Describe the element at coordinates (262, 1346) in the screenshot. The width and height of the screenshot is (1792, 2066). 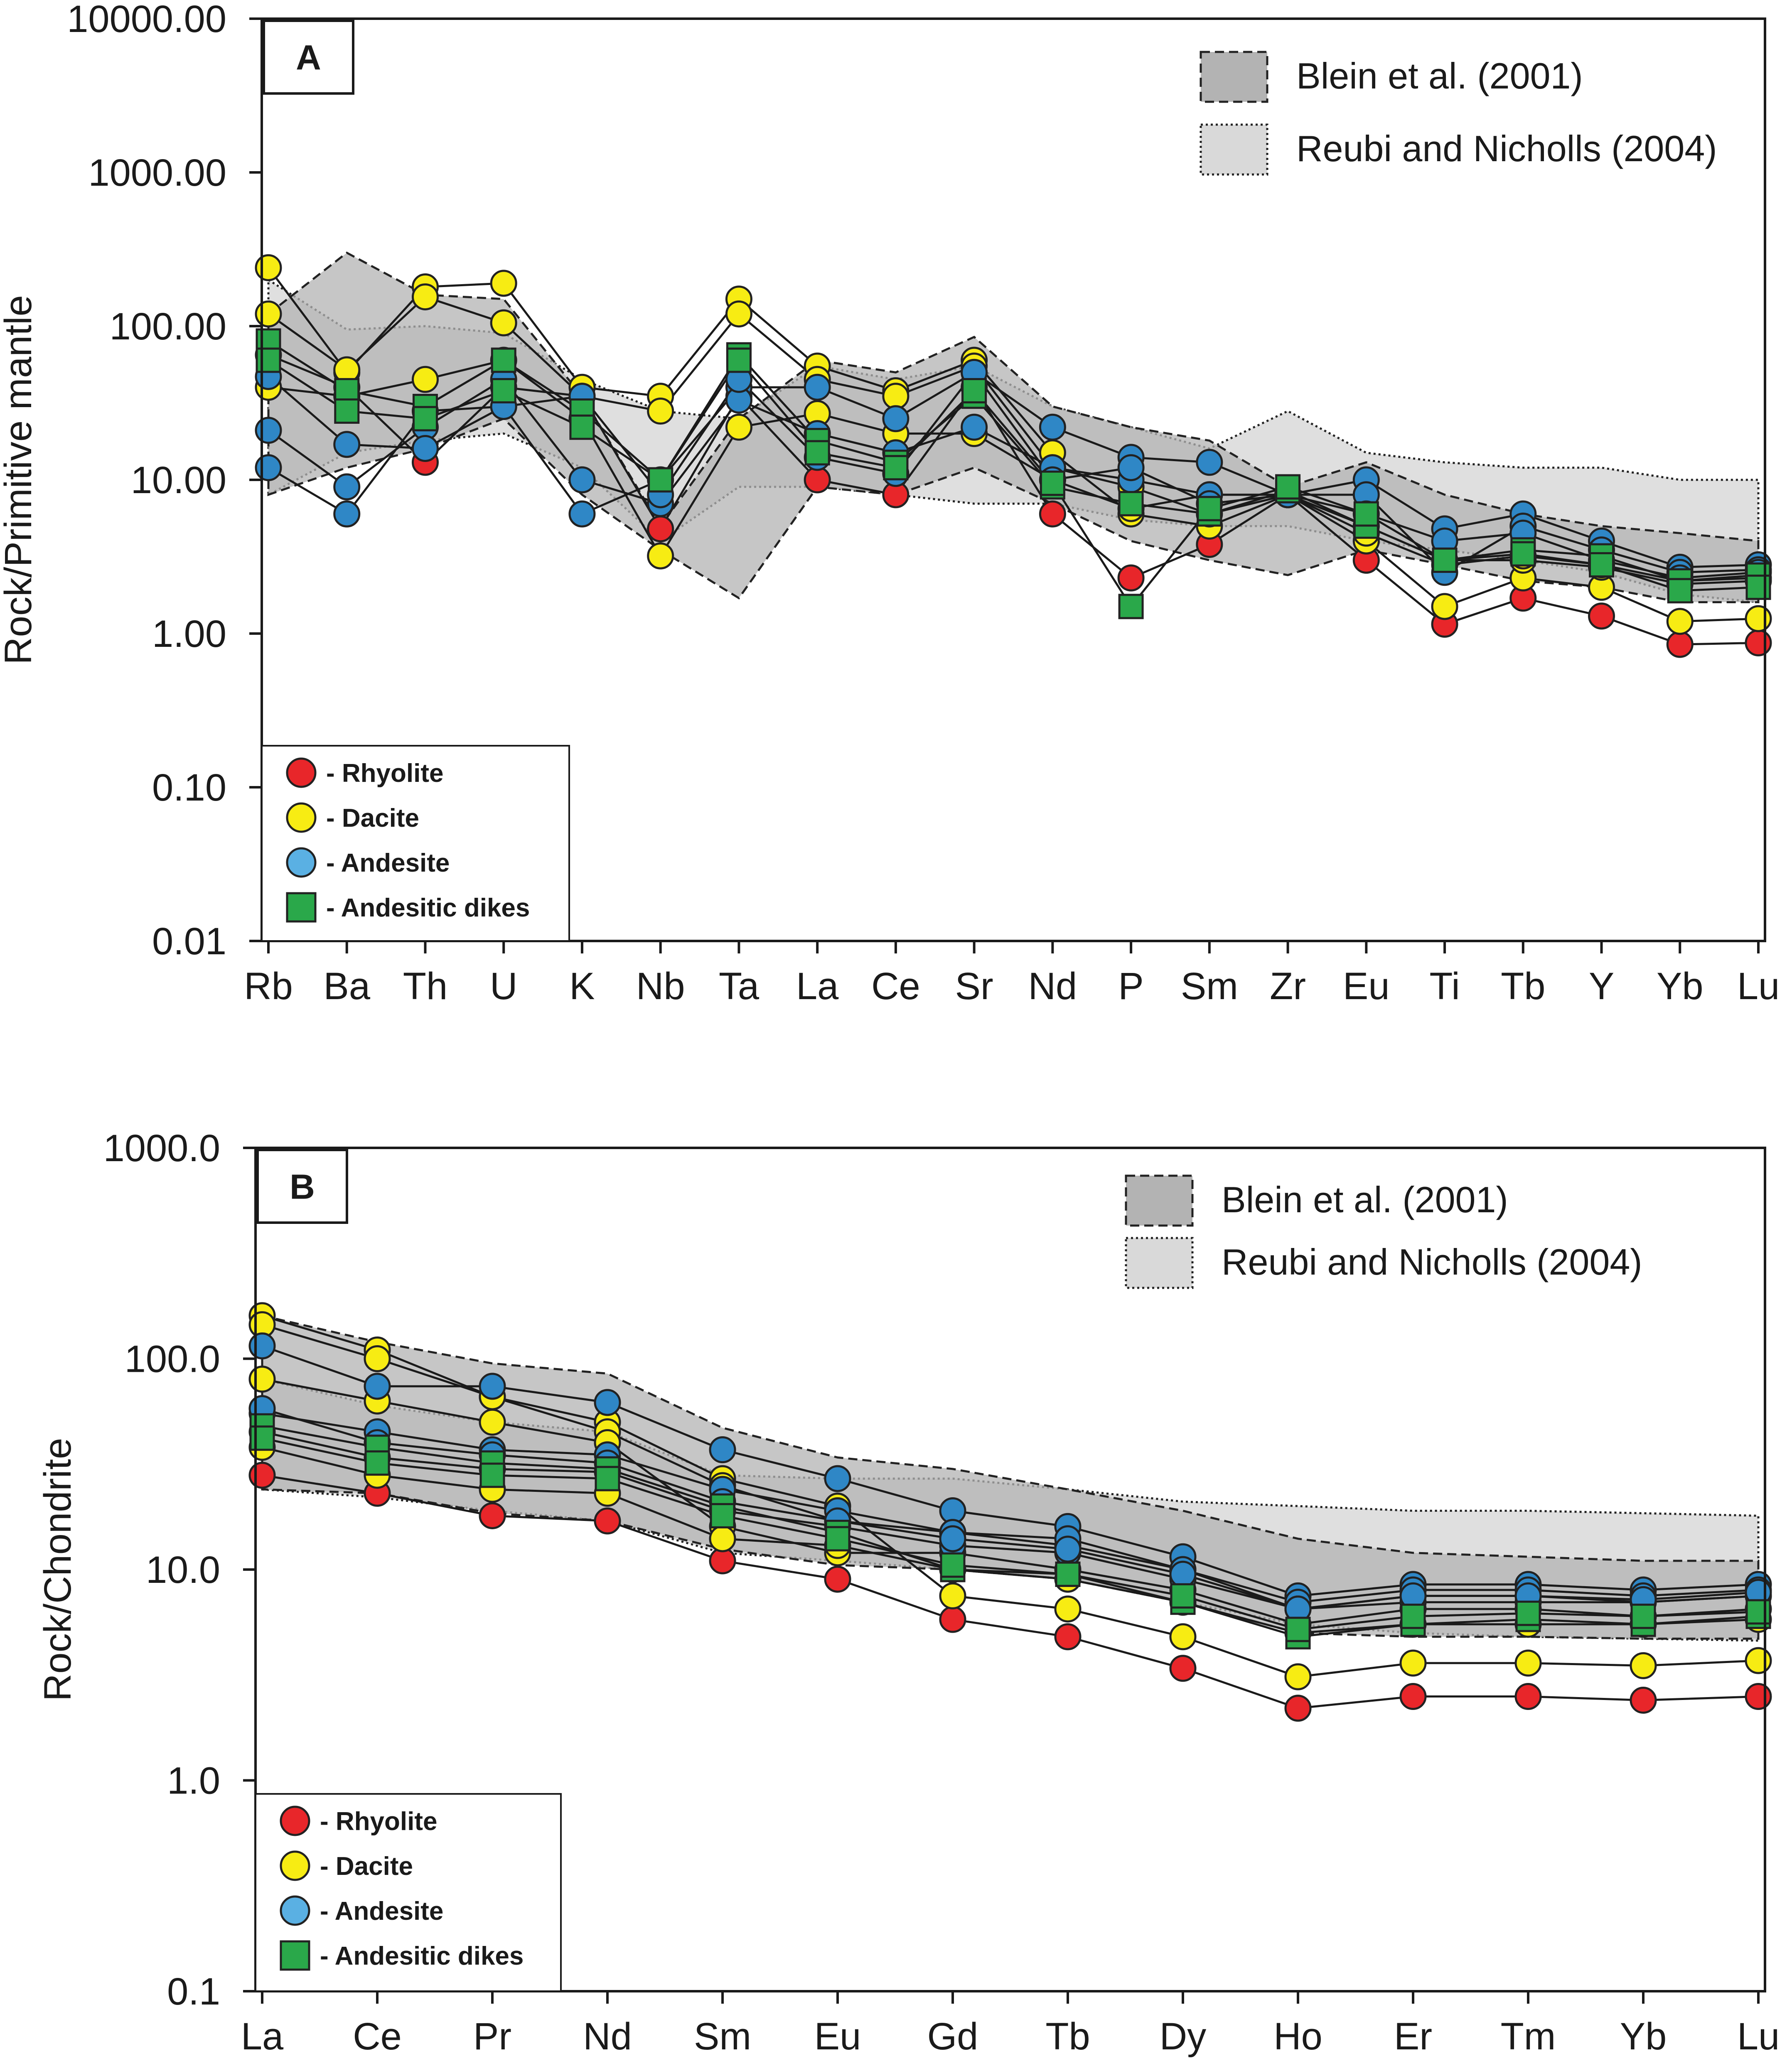
I see `panel-b-point-andesite-la` at that location.